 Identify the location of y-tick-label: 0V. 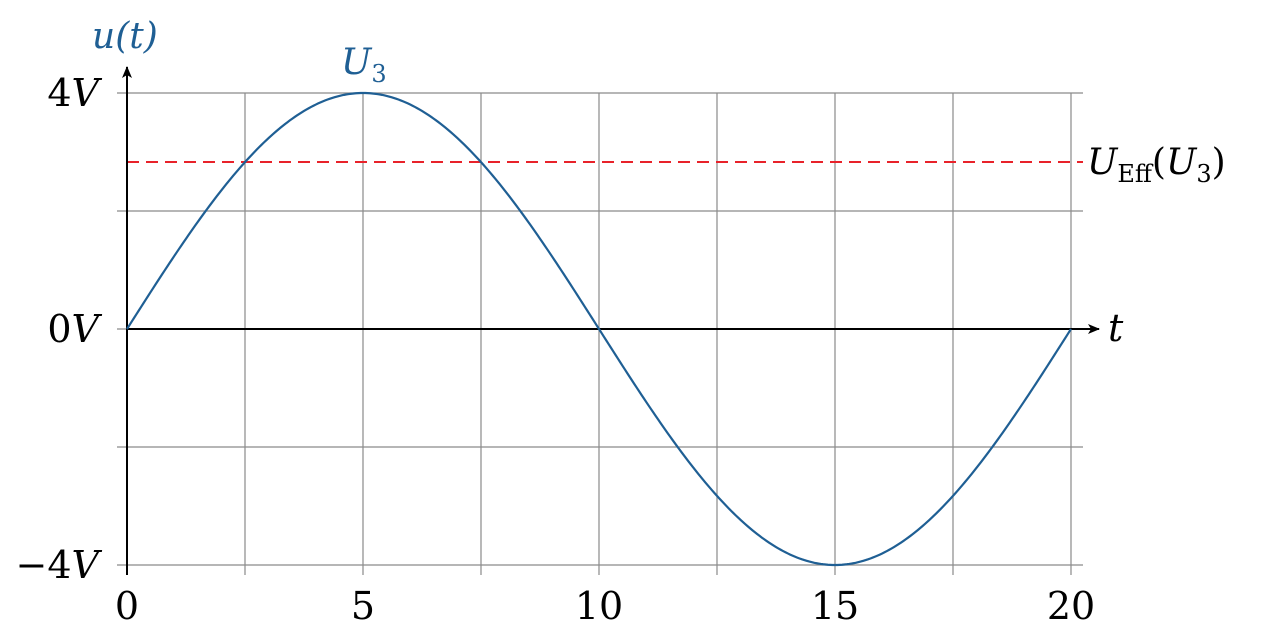
(74, 329).